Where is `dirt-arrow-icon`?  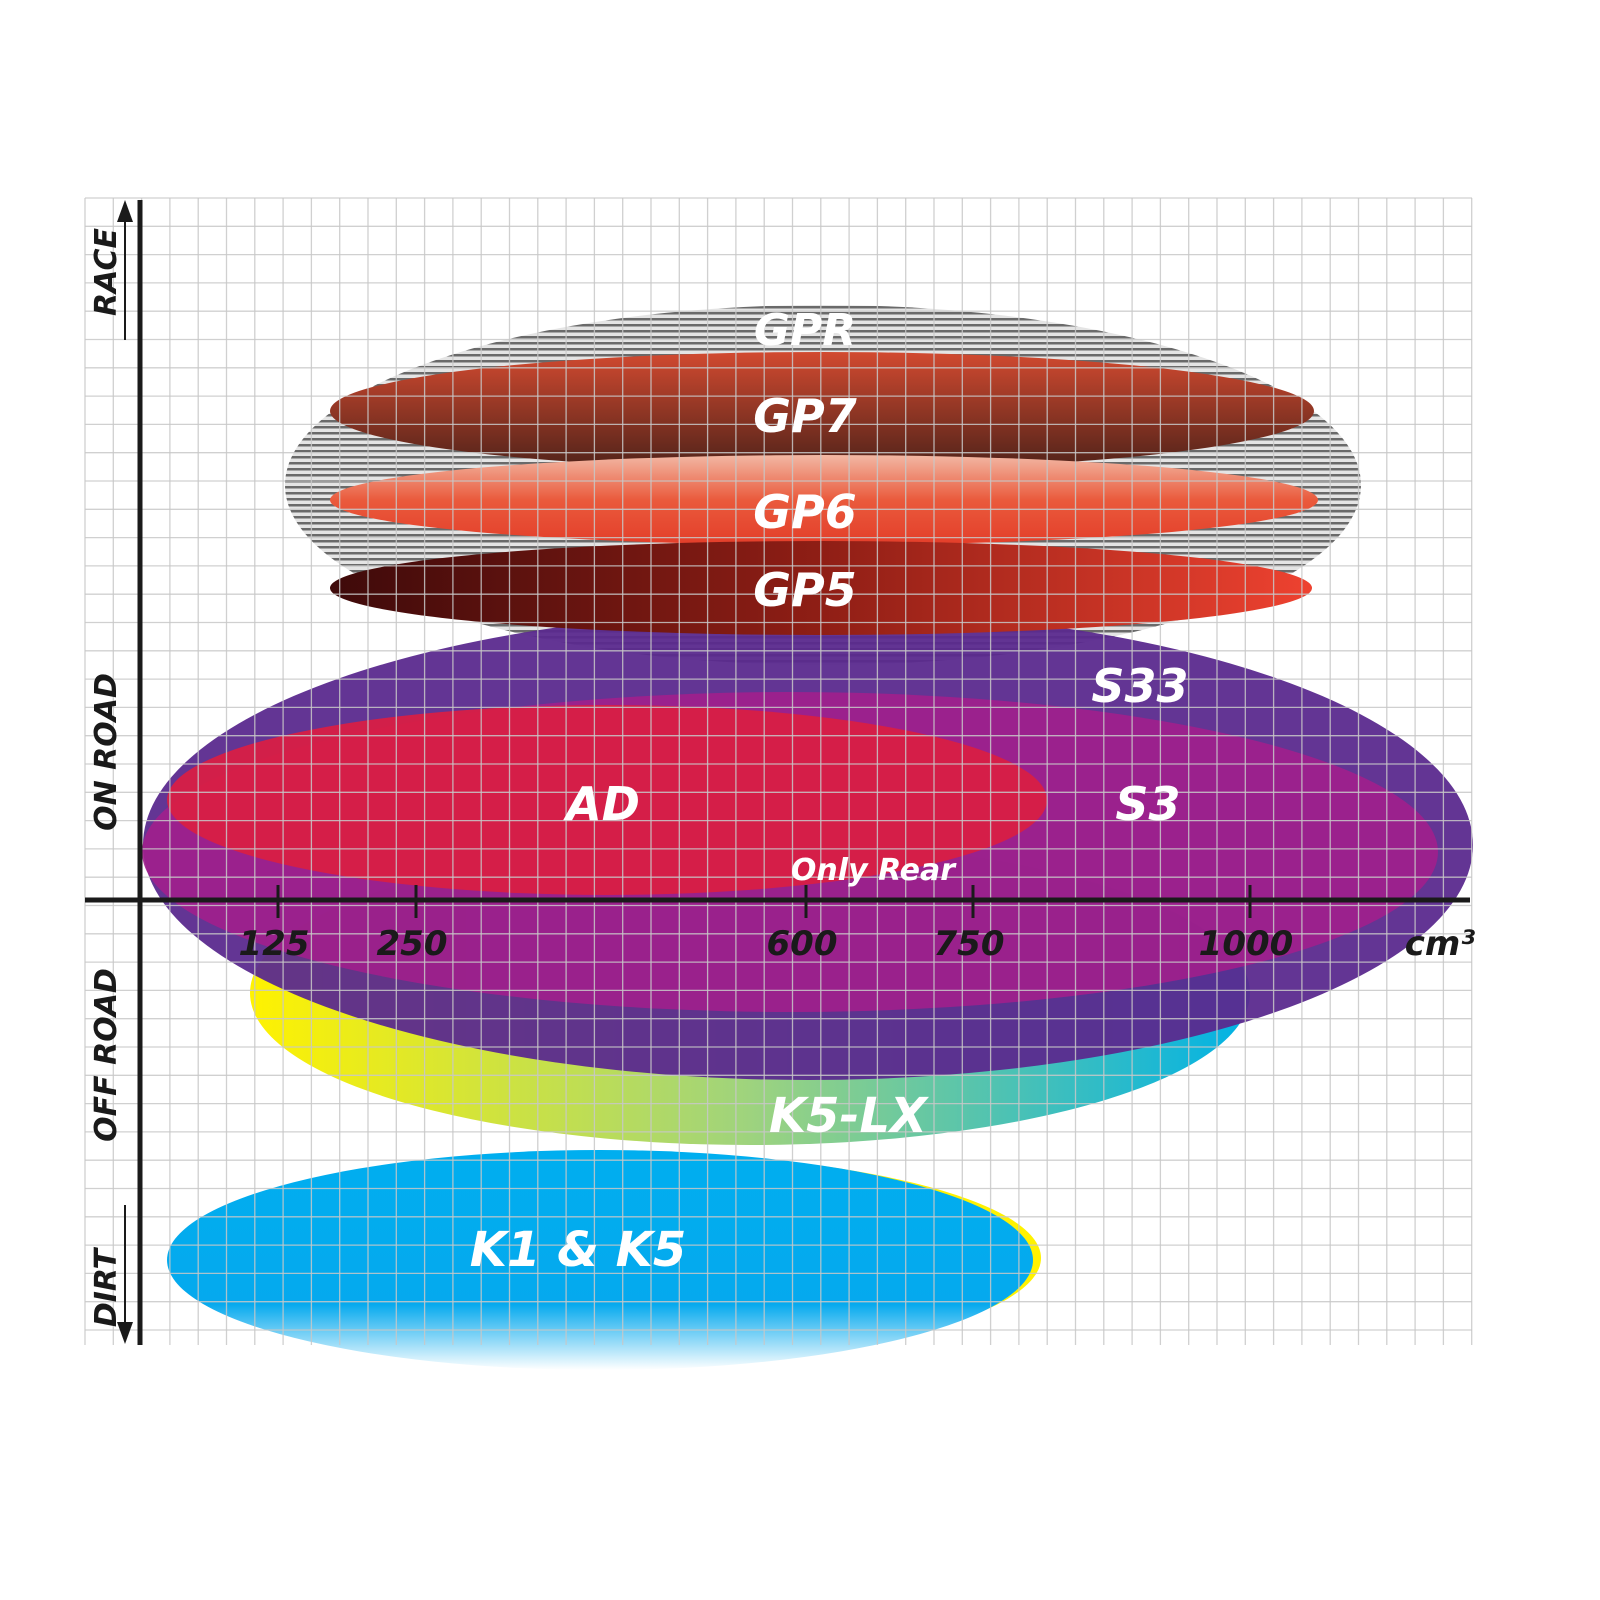 dirt-arrow-icon is located at coordinates (125, 1333).